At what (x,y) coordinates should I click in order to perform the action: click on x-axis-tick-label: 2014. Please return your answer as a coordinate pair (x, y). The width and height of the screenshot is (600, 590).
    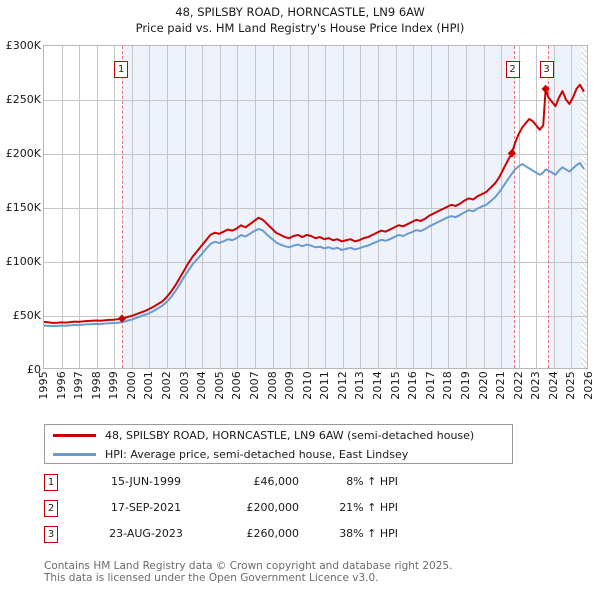
    Looking at the image, I should click on (378, 385).